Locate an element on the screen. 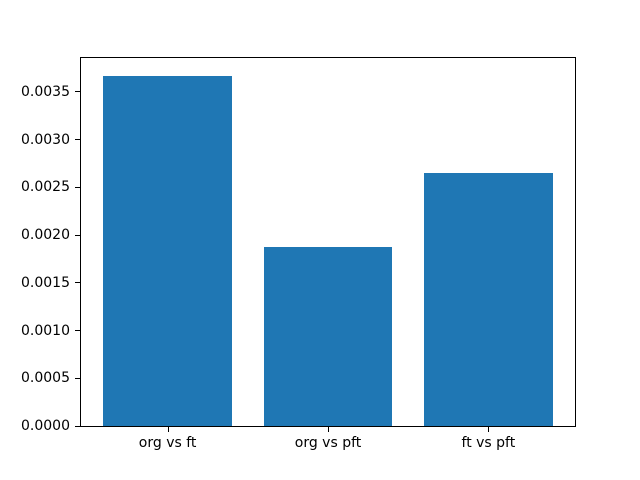  y-tick-label-0: 0.0000 is located at coordinates (45, 426).